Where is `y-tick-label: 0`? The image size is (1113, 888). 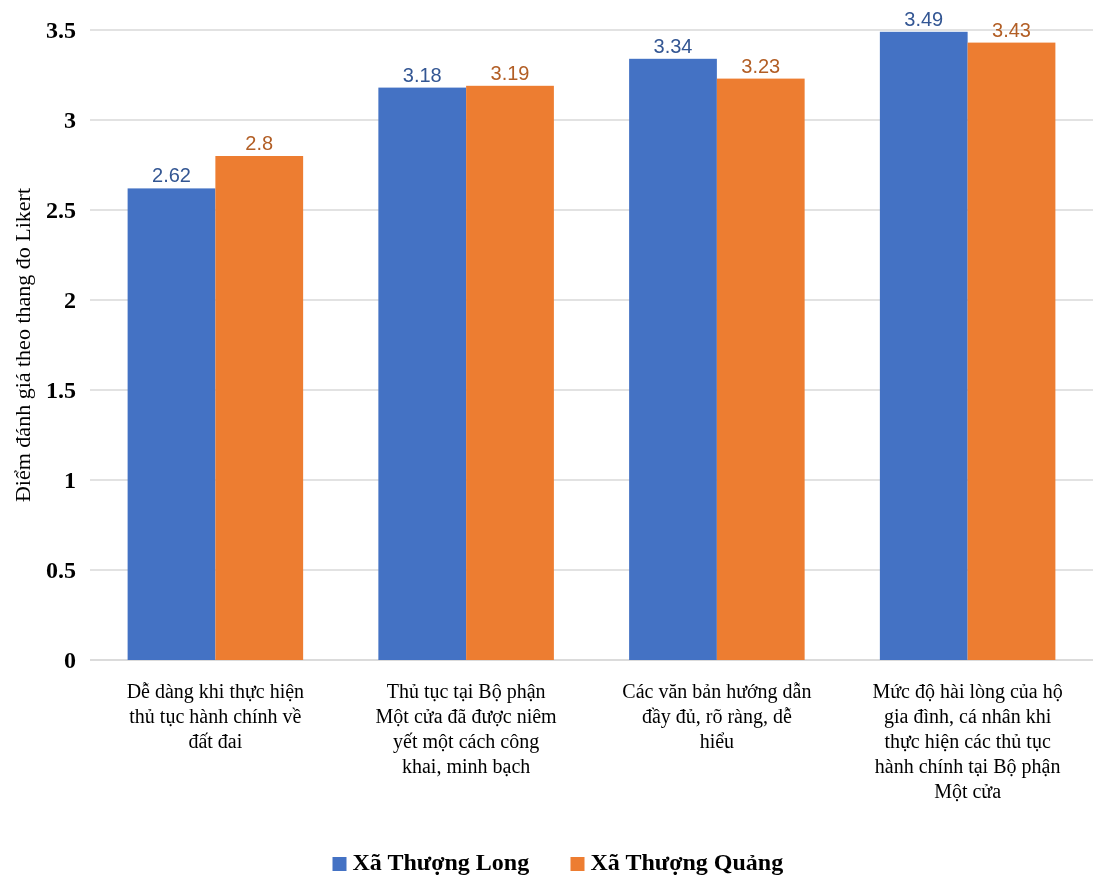 y-tick-label: 0 is located at coordinates (70, 660).